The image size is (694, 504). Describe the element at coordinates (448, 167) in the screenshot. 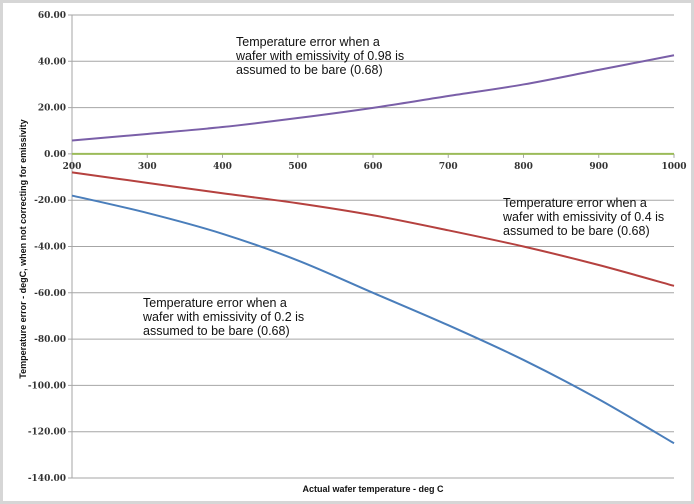

I see `x-tick-label: 700` at that location.